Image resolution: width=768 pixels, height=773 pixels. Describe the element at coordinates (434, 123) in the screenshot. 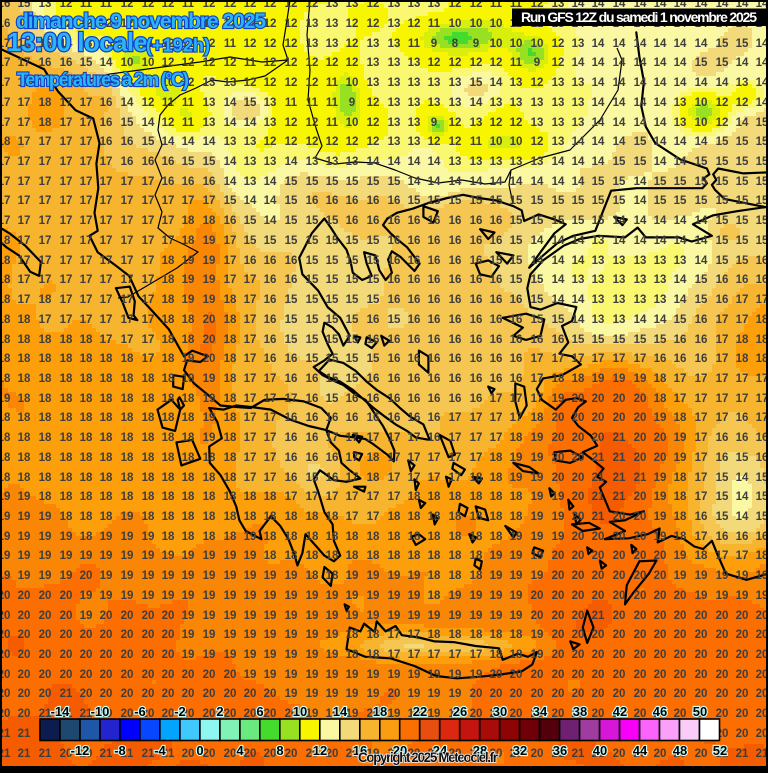

I see `svg-text: 9` at that location.